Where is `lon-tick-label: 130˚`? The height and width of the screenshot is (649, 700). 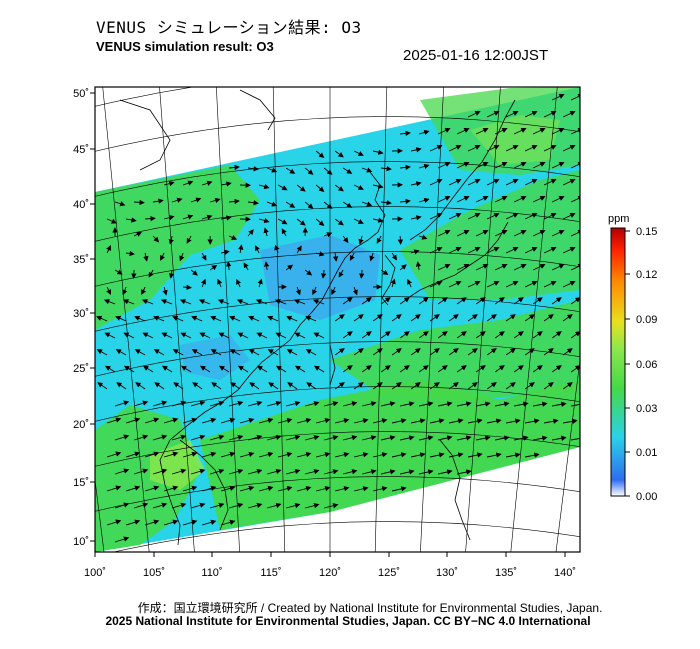 lon-tick-label: 130˚ is located at coordinates (447, 573).